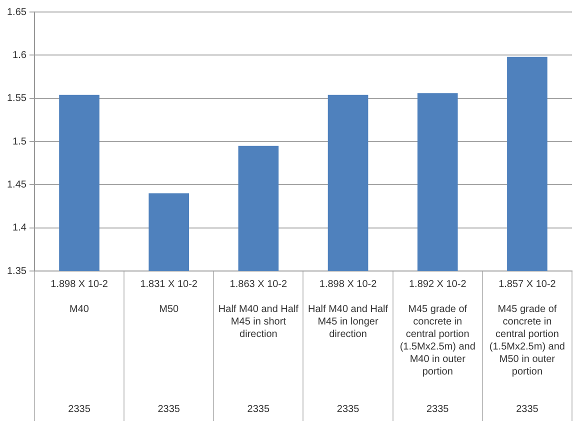  I want to click on category-label: 1.831 X 10-2 M50 2335, so click(169, 347).